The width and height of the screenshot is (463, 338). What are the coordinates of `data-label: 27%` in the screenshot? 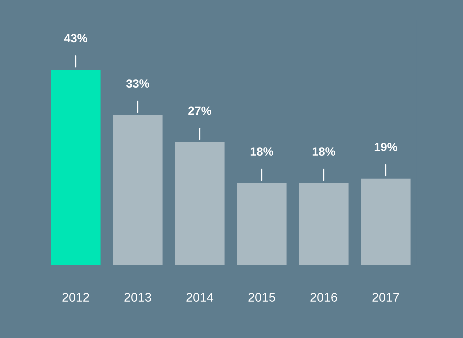 It's located at (200, 111).